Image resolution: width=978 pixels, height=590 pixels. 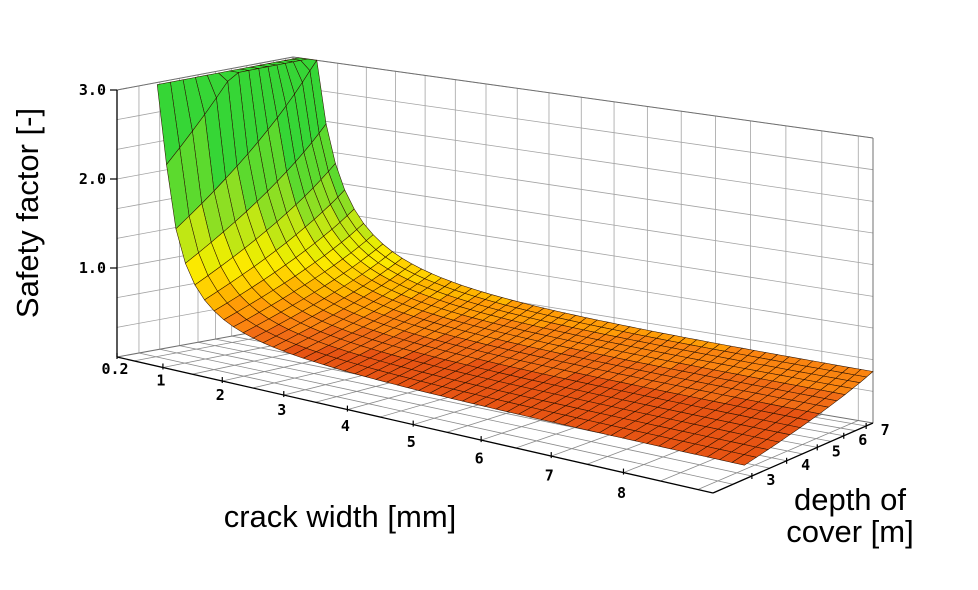 What do you see at coordinates (885, 430) in the screenshot?
I see `depth-tick-label: 7` at bounding box center [885, 430].